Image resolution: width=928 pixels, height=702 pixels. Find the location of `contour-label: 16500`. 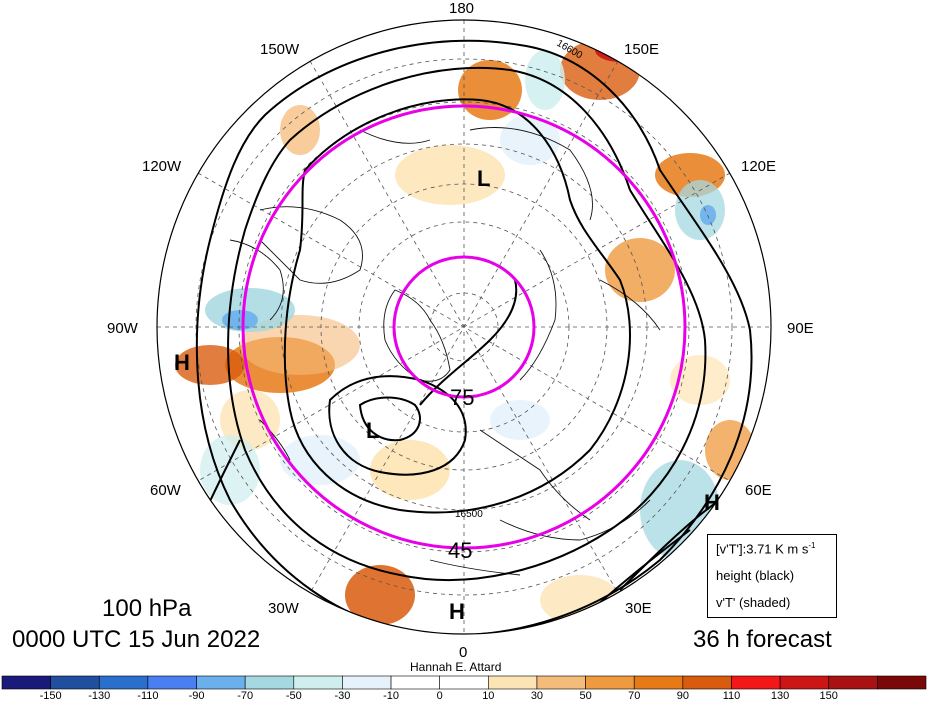

contour-label: 16500 is located at coordinates (469, 514).